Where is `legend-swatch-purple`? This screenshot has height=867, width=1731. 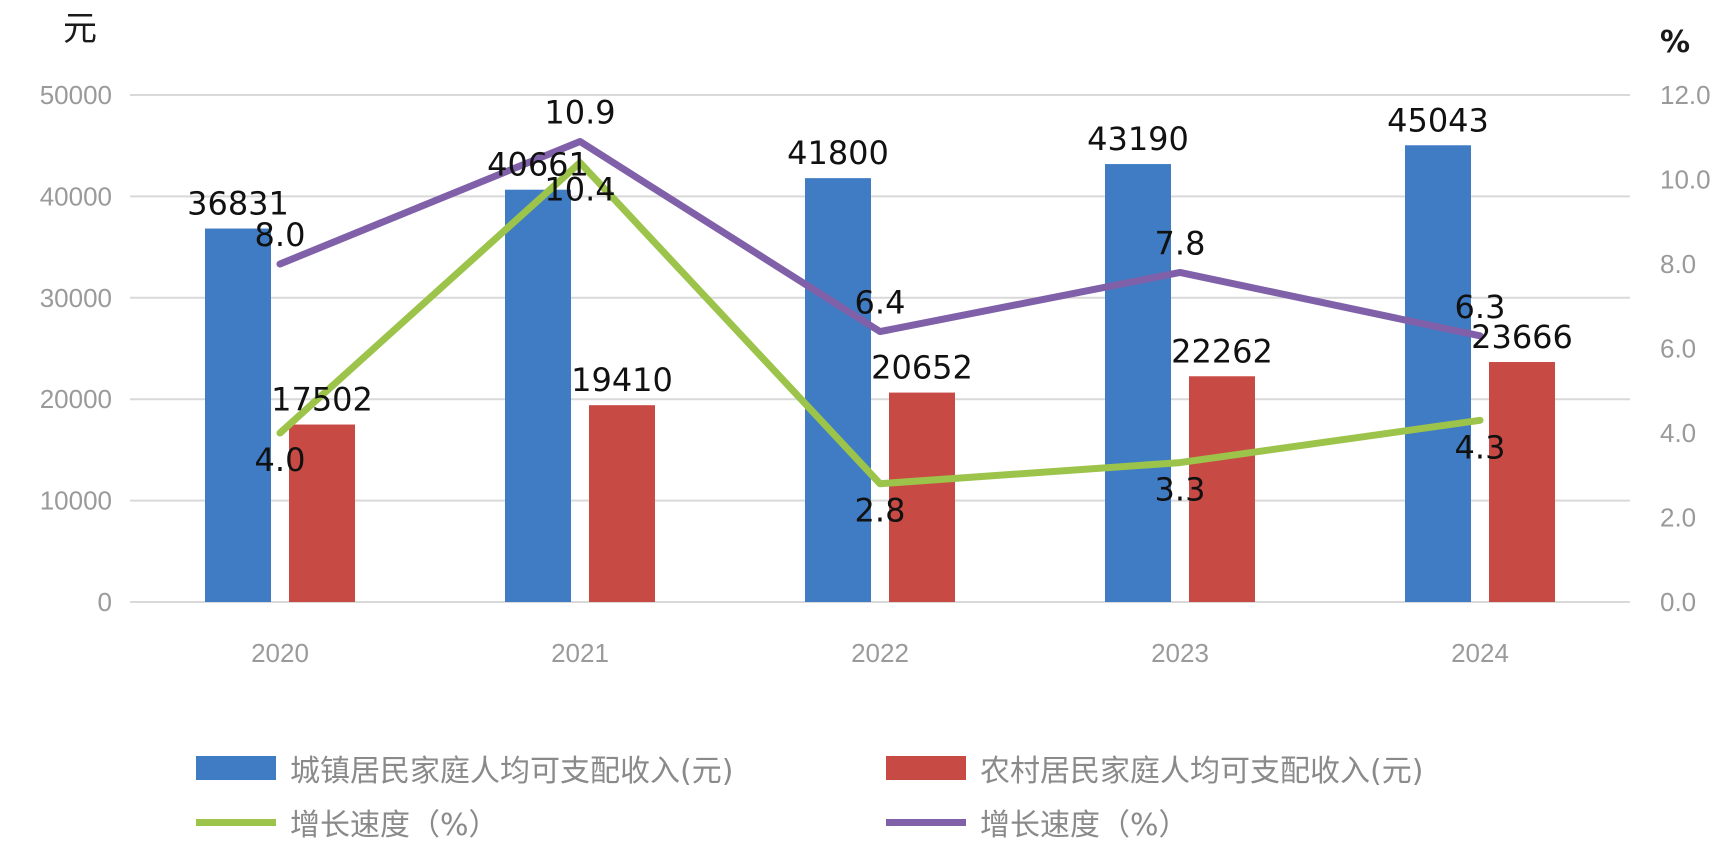
legend-swatch-purple is located at coordinates (926, 822).